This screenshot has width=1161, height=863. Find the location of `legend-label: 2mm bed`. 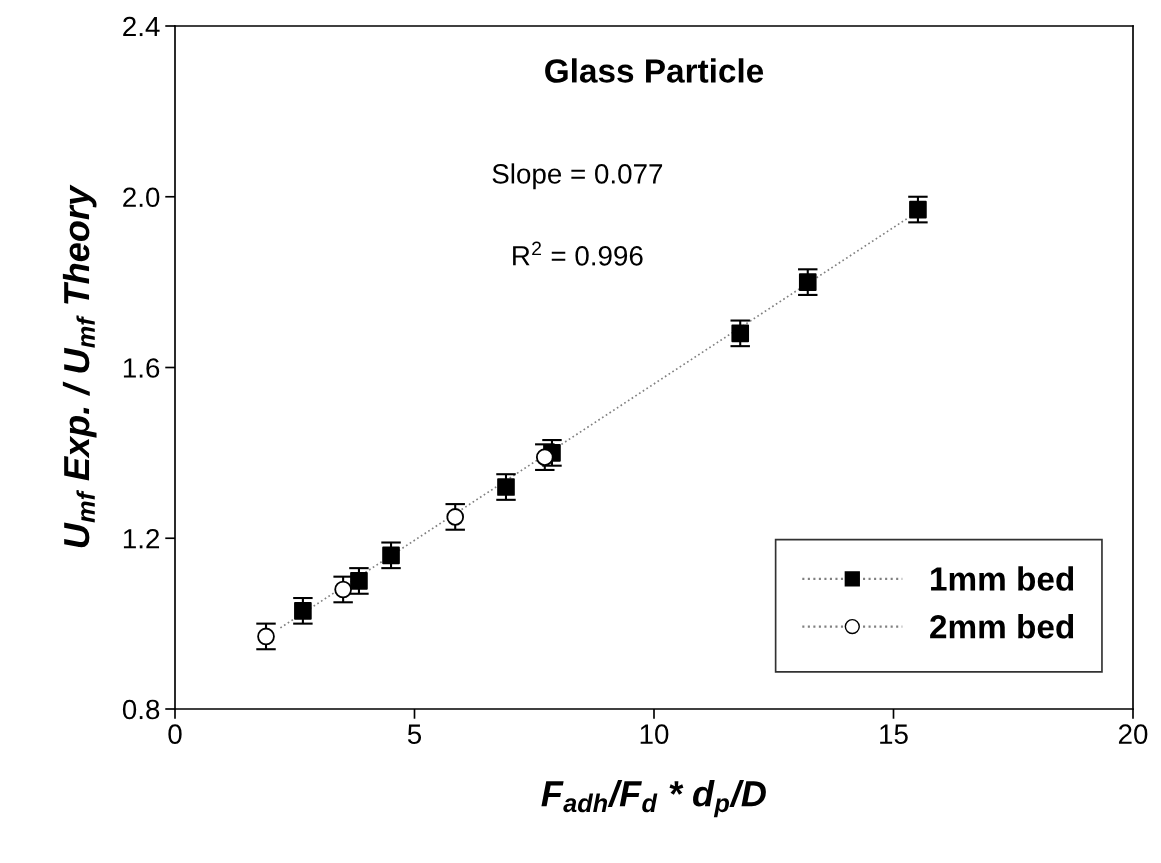

legend-label: 2mm bed is located at coordinates (1002, 626).